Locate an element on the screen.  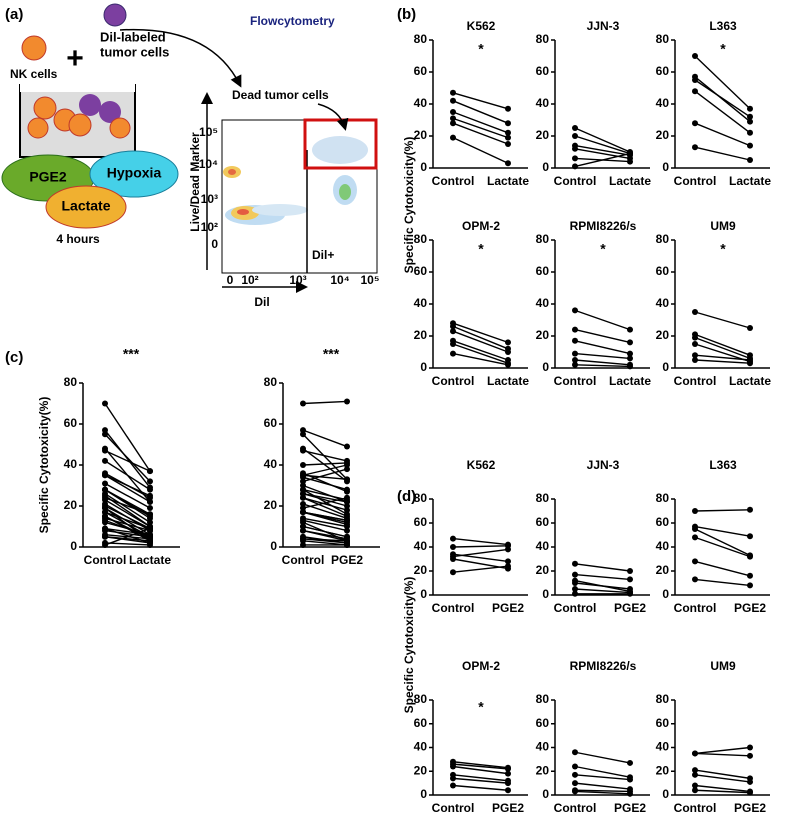
y-axis-label: Specific Cytotoxicity(%) is located at coordinates (44, 465).